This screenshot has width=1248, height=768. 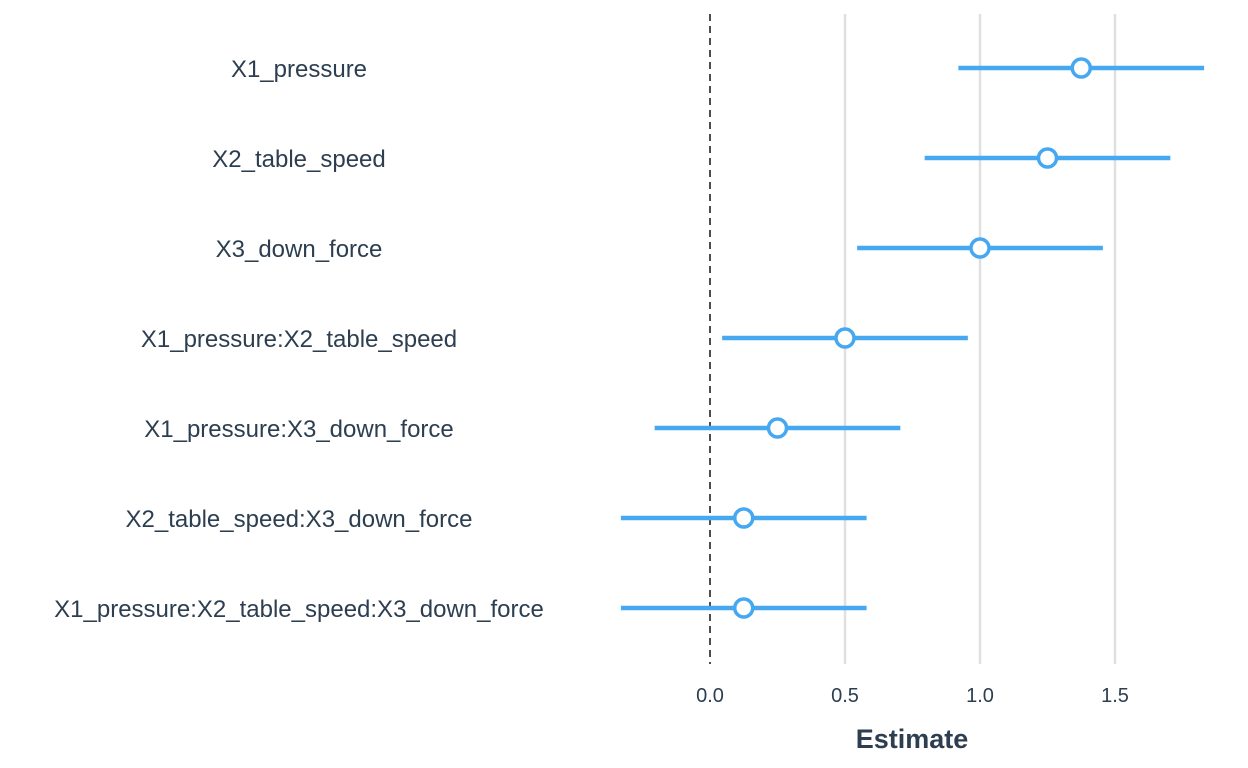 What do you see at coordinates (845, 696) in the screenshot?
I see `x-tick-label: 0.5` at bounding box center [845, 696].